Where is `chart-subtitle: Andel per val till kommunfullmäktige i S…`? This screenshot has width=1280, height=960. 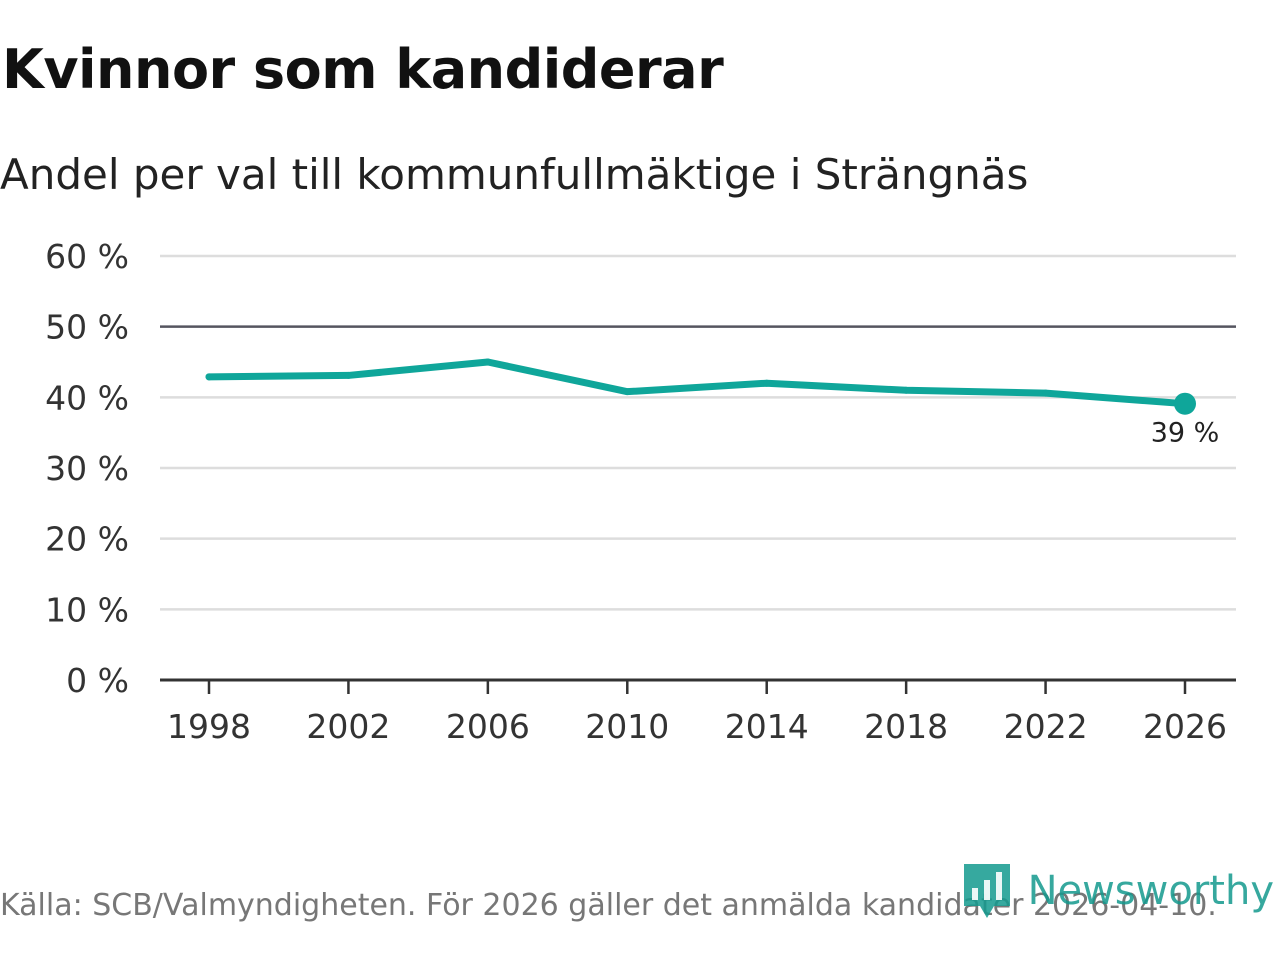
chart-subtitle: Andel per val till kommunfullmäktige i S… is located at coordinates (514, 174).